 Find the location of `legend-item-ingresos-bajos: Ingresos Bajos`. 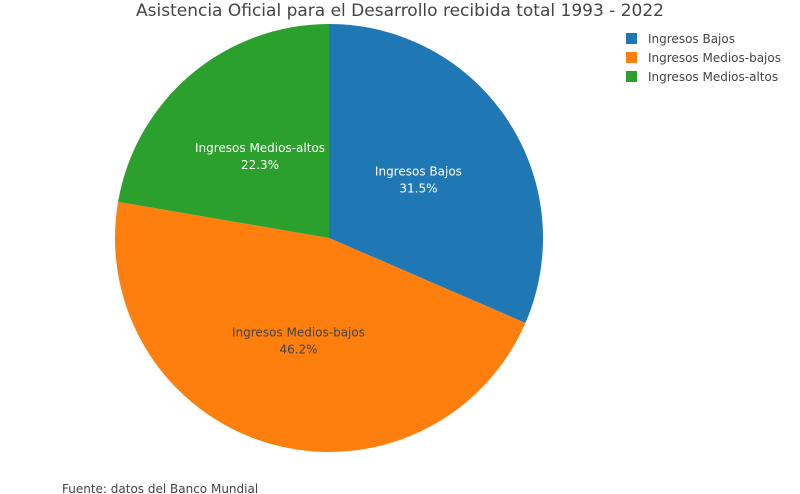

legend-item-ingresos-bajos: Ingresos Bajos is located at coordinates (680, 39).